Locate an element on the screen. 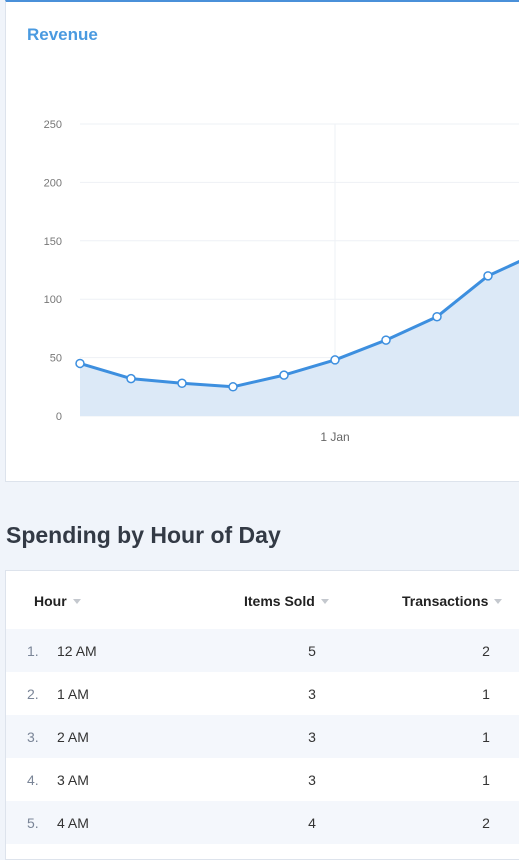  table-row: 1. 12 AM 5 2 is located at coordinates (262, 650).